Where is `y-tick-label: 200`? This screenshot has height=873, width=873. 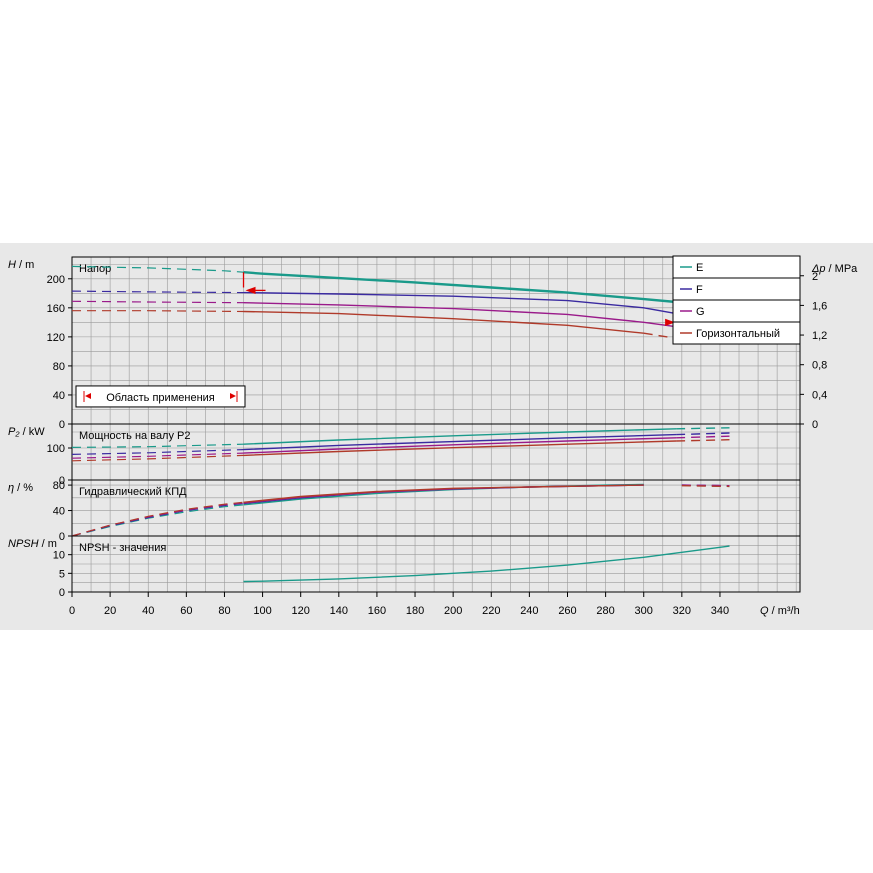 y-tick-label: 200 is located at coordinates (56, 280).